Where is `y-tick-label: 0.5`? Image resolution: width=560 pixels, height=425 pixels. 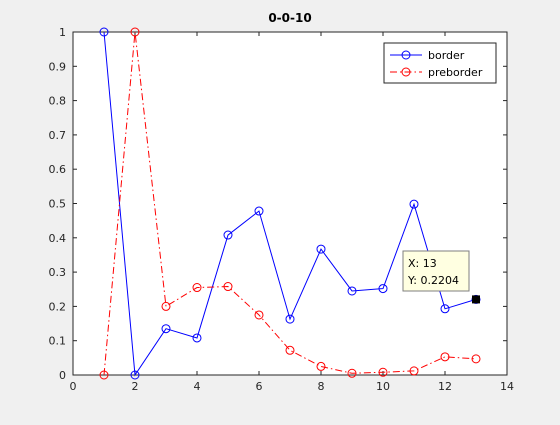
y-tick-label: 0.5 is located at coordinates (58, 204).